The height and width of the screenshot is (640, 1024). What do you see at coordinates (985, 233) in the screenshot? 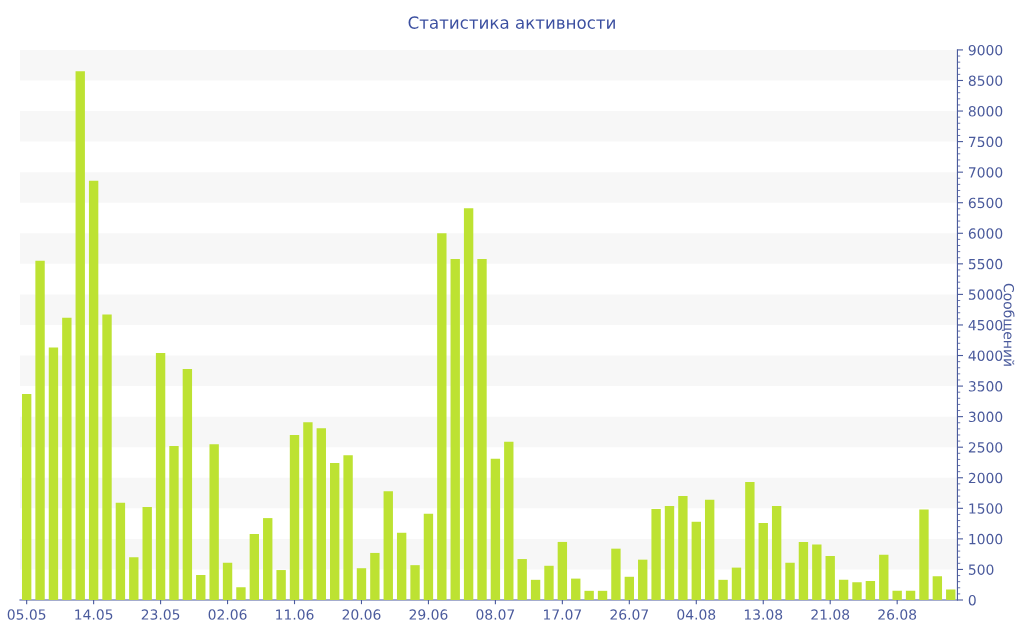
I see `y-tick-label: 6000` at bounding box center [985, 233].